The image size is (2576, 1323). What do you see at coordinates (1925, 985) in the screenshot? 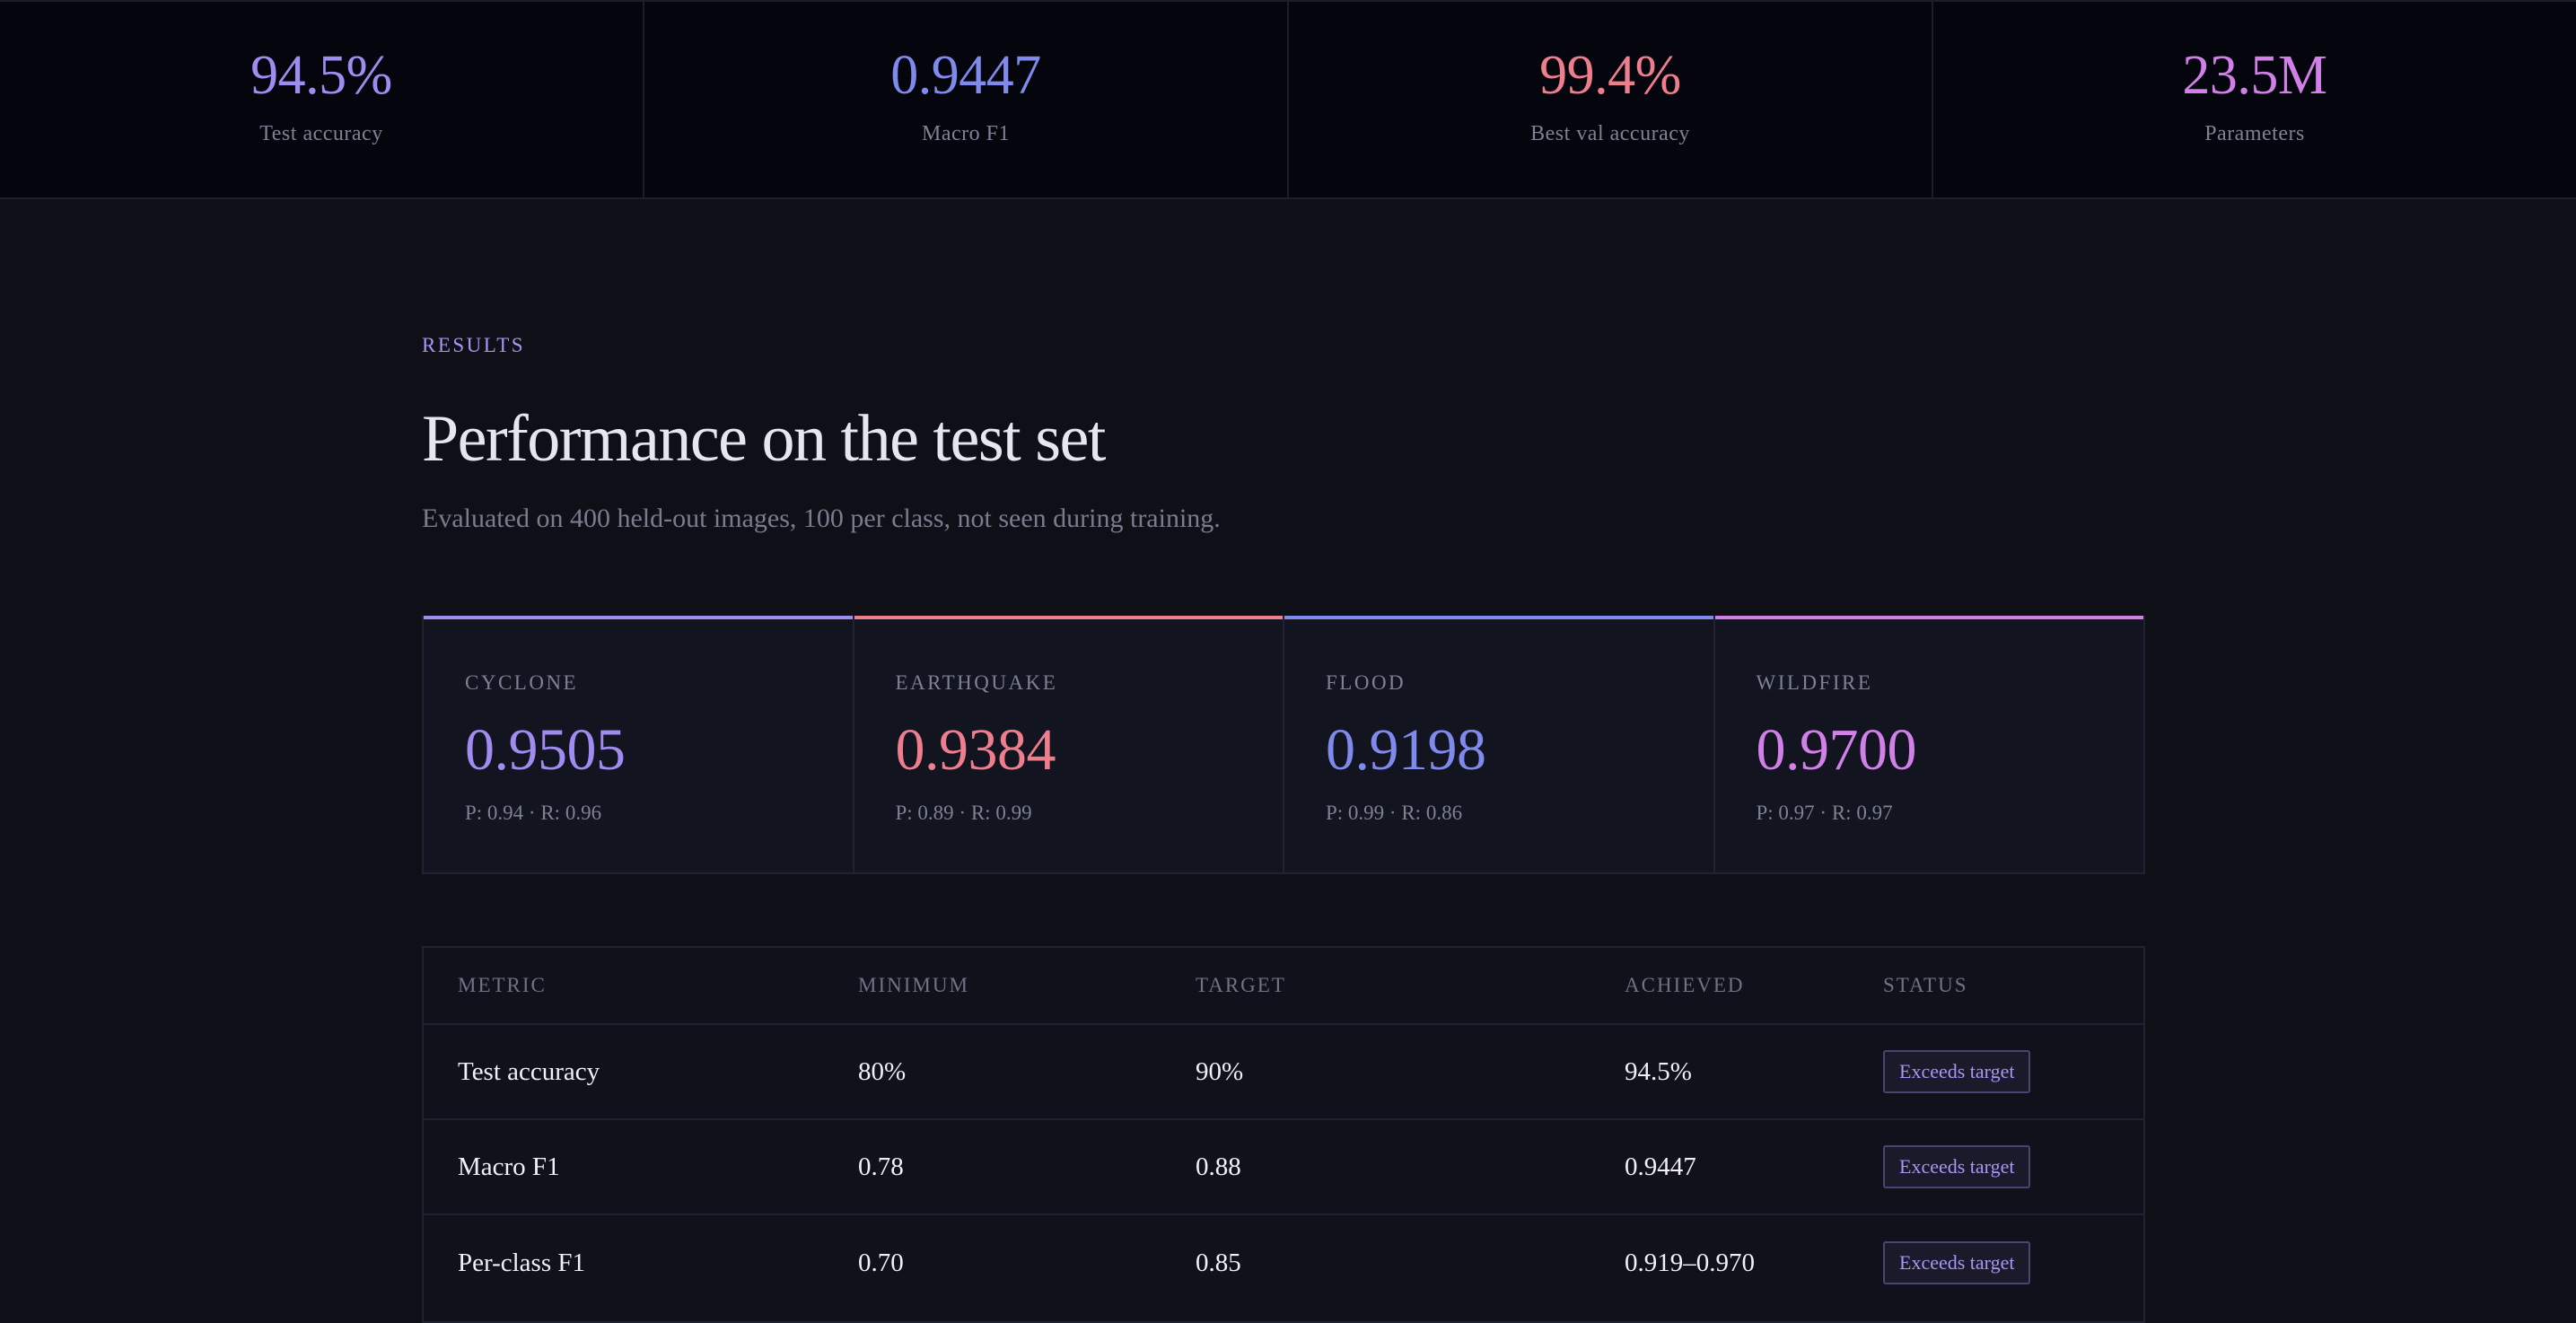
I see `column-header-status: STATUS` at bounding box center [1925, 985].